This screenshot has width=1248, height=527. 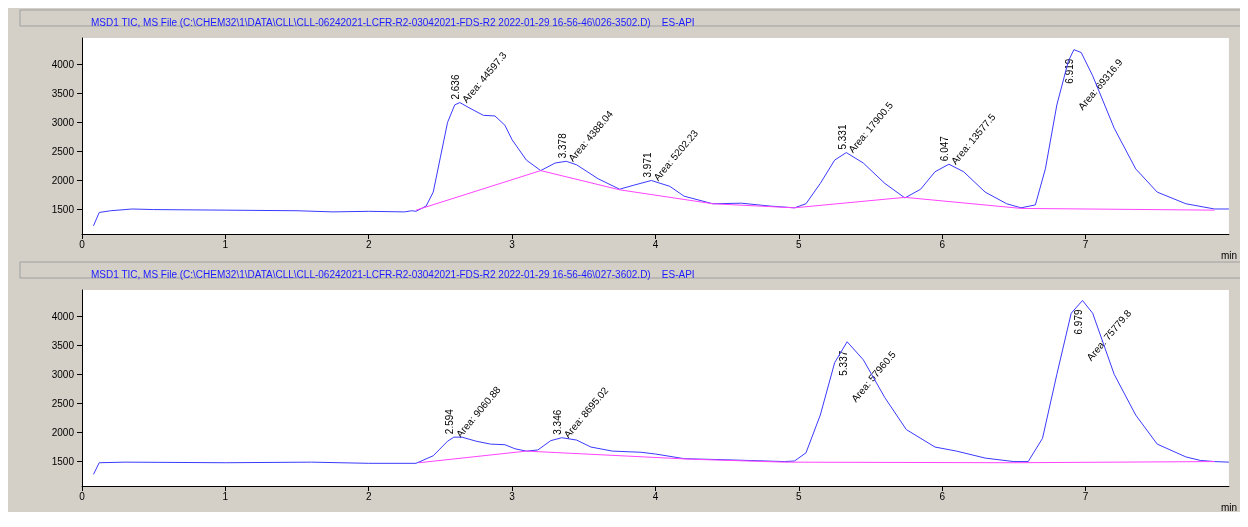 I want to click on annotation: 2.636, so click(x=456, y=87).